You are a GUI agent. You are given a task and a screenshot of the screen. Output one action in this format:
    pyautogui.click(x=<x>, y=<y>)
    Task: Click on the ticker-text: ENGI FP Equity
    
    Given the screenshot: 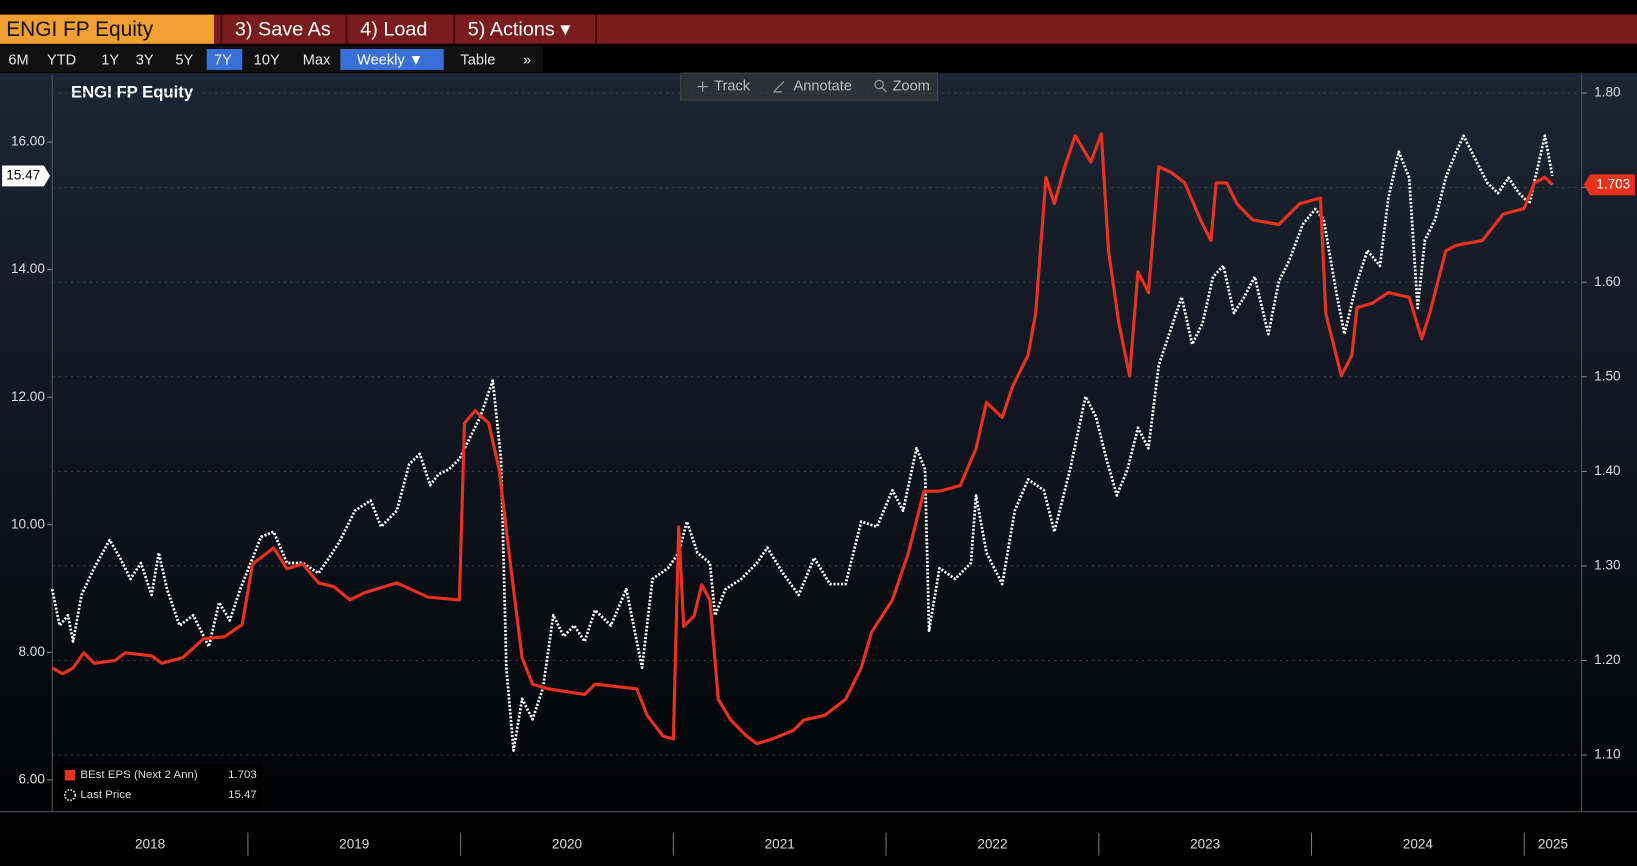 What is the action you would take?
    pyautogui.click(x=79, y=29)
    